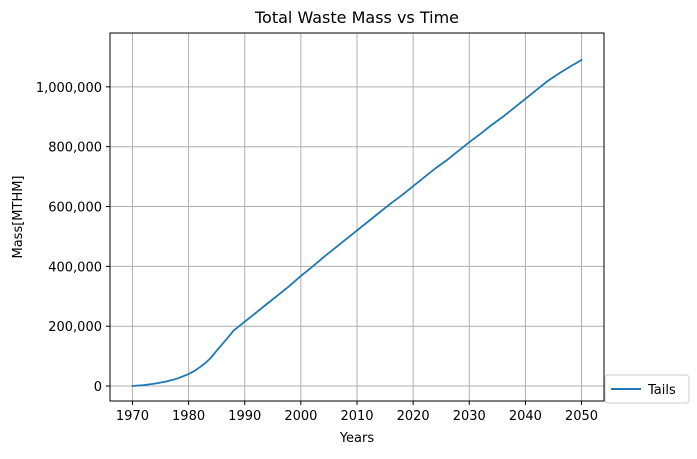  Describe the element at coordinates (581, 416) in the screenshot. I see `x-tick-label: 2050` at that location.